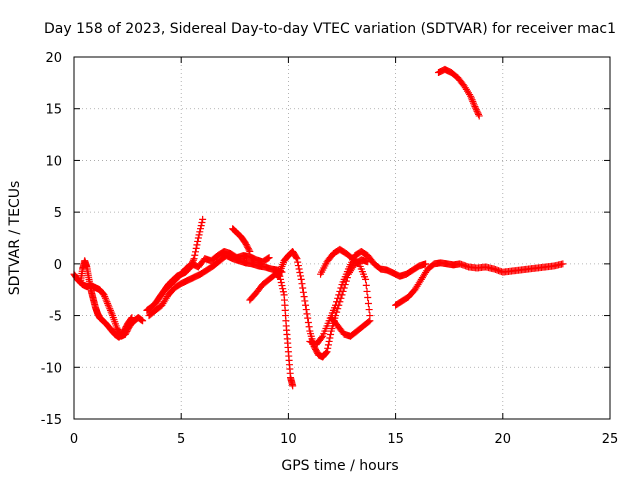  What do you see at coordinates (58, 213) in the screenshot?
I see `y-tick-label: 5` at bounding box center [58, 213].